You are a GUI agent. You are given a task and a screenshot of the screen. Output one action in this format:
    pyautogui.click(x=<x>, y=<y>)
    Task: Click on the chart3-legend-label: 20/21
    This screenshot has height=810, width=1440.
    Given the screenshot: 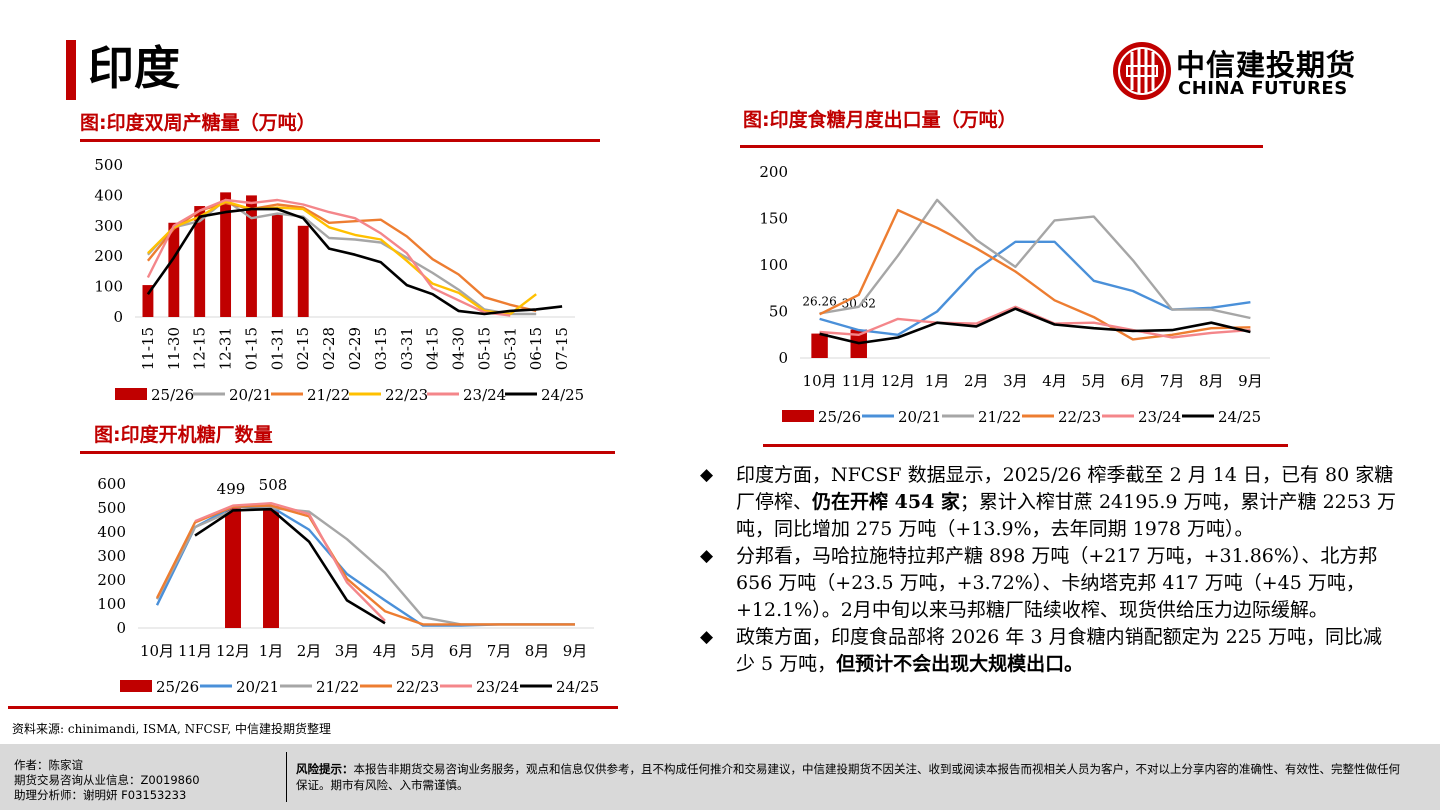 What is the action you would take?
    pyautogui.click(x=919, y=417)
    